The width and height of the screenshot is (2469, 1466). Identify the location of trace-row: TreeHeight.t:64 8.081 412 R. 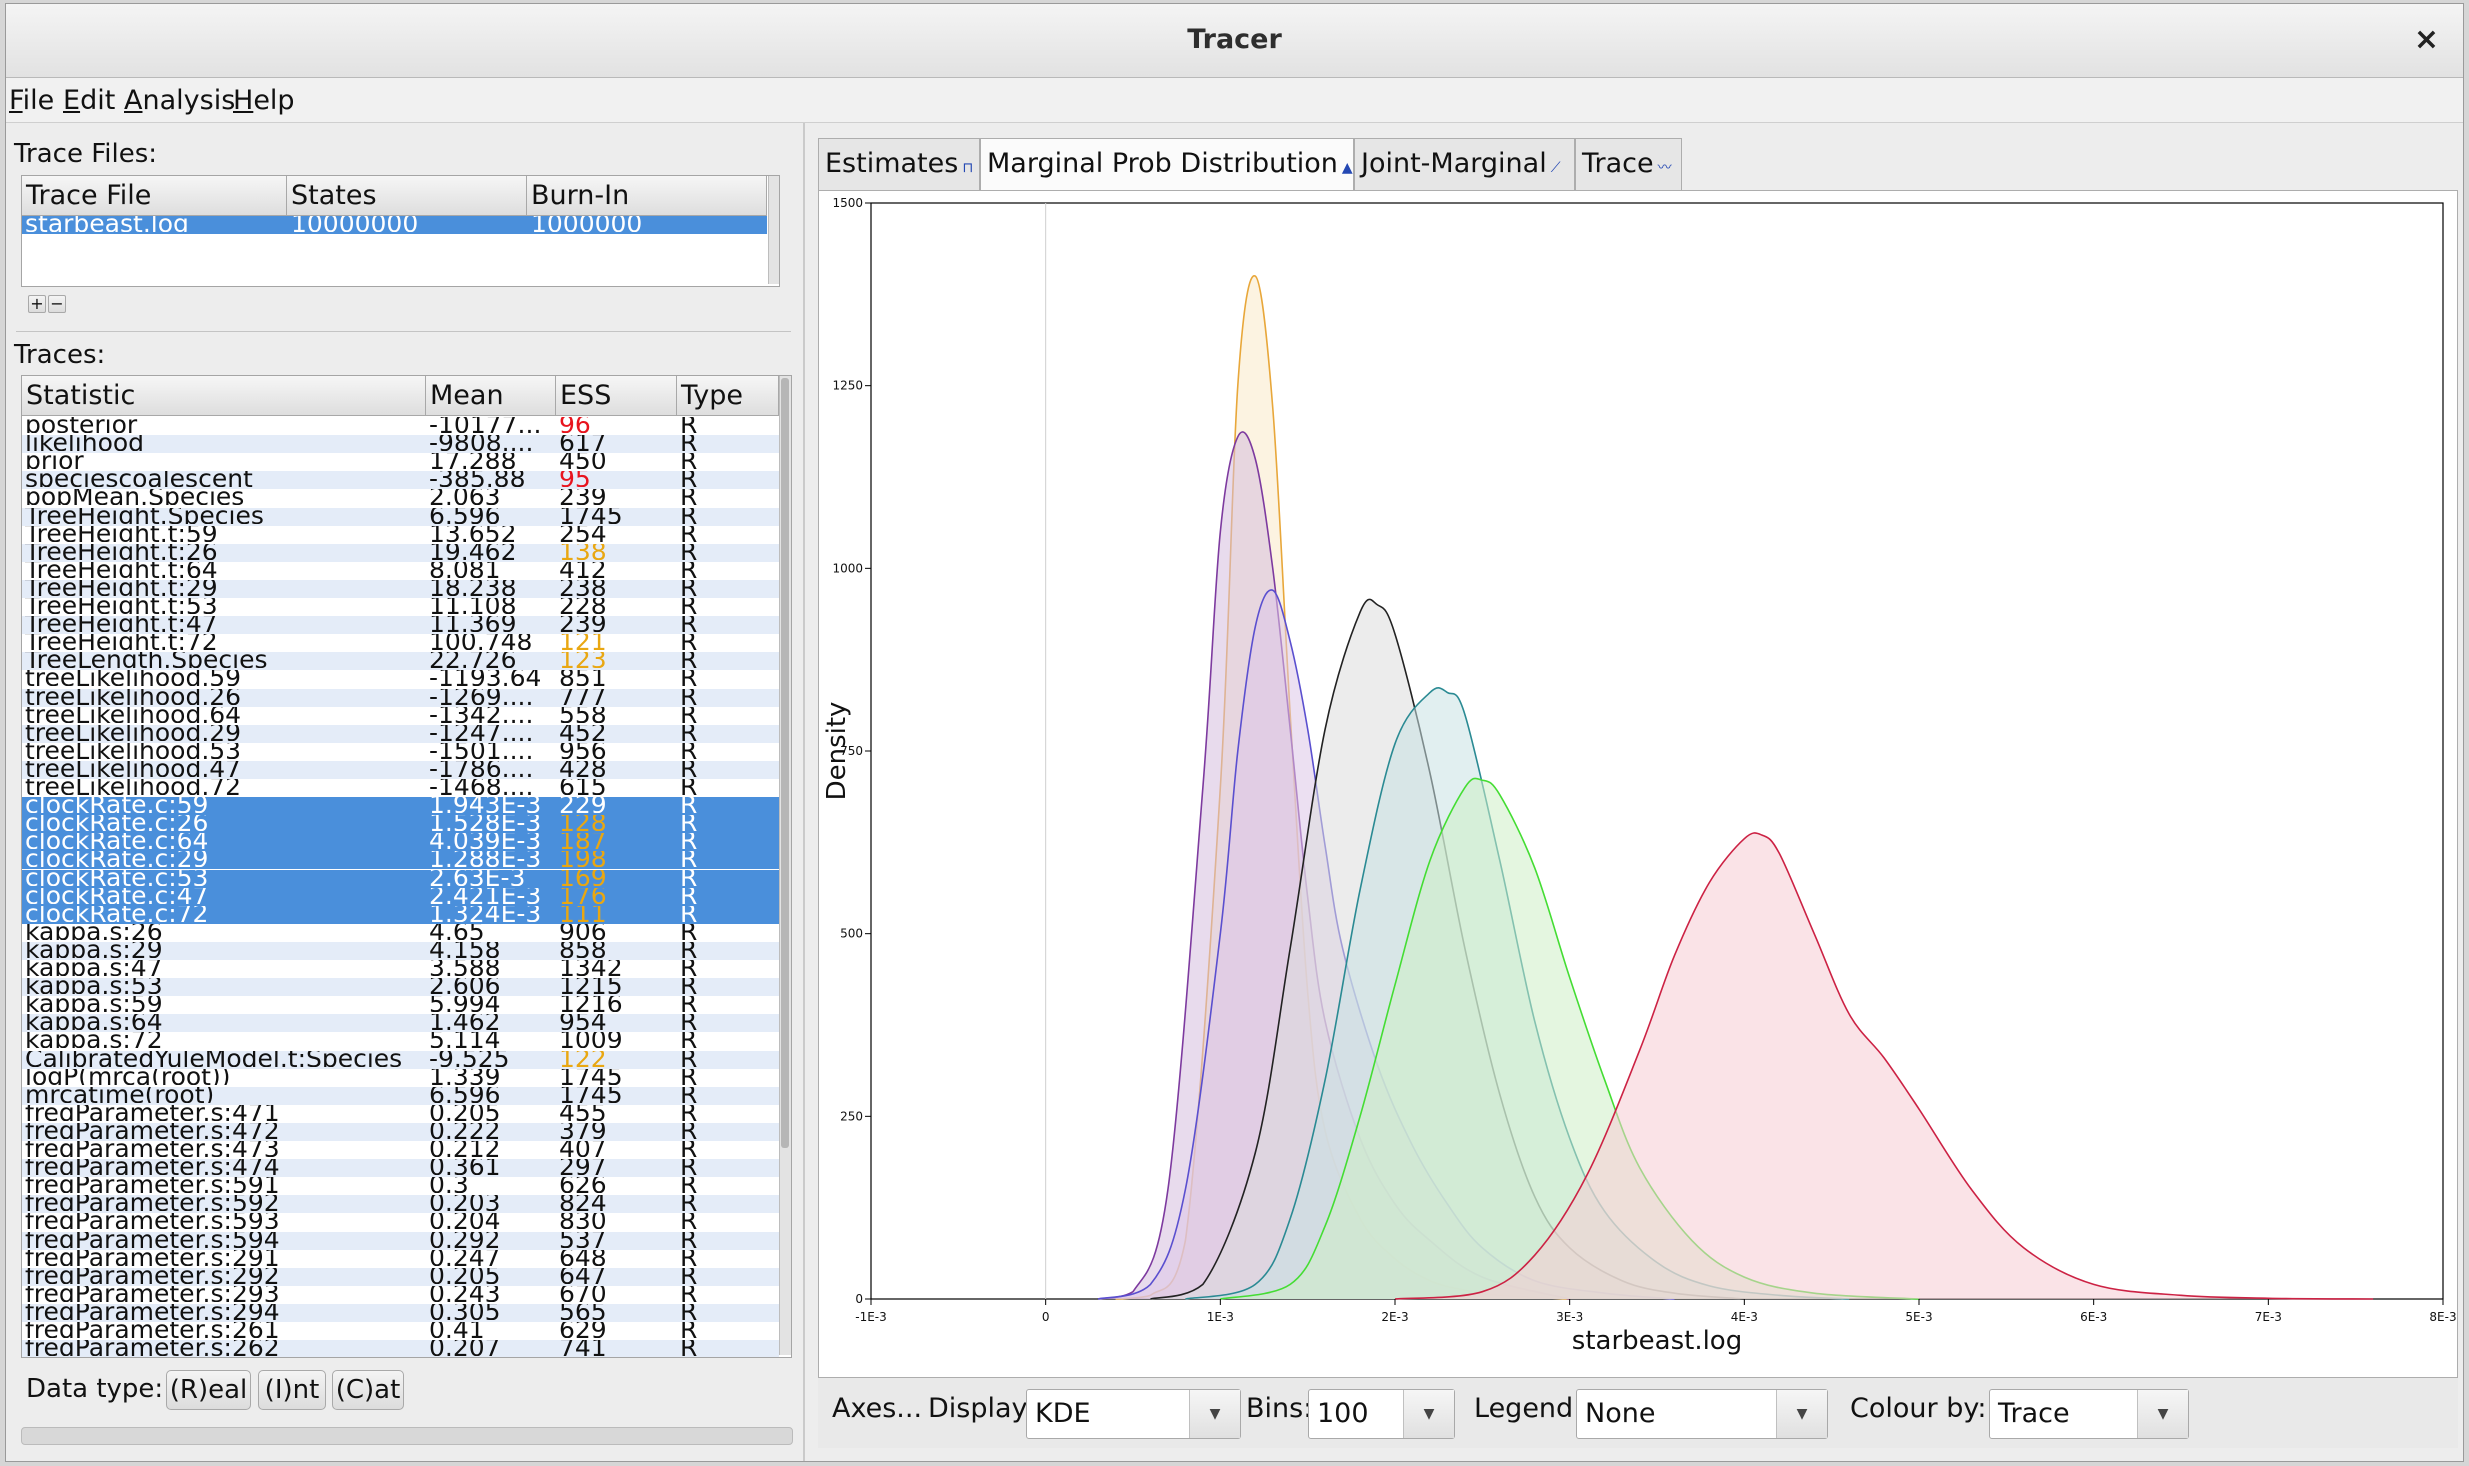
(400, 571).